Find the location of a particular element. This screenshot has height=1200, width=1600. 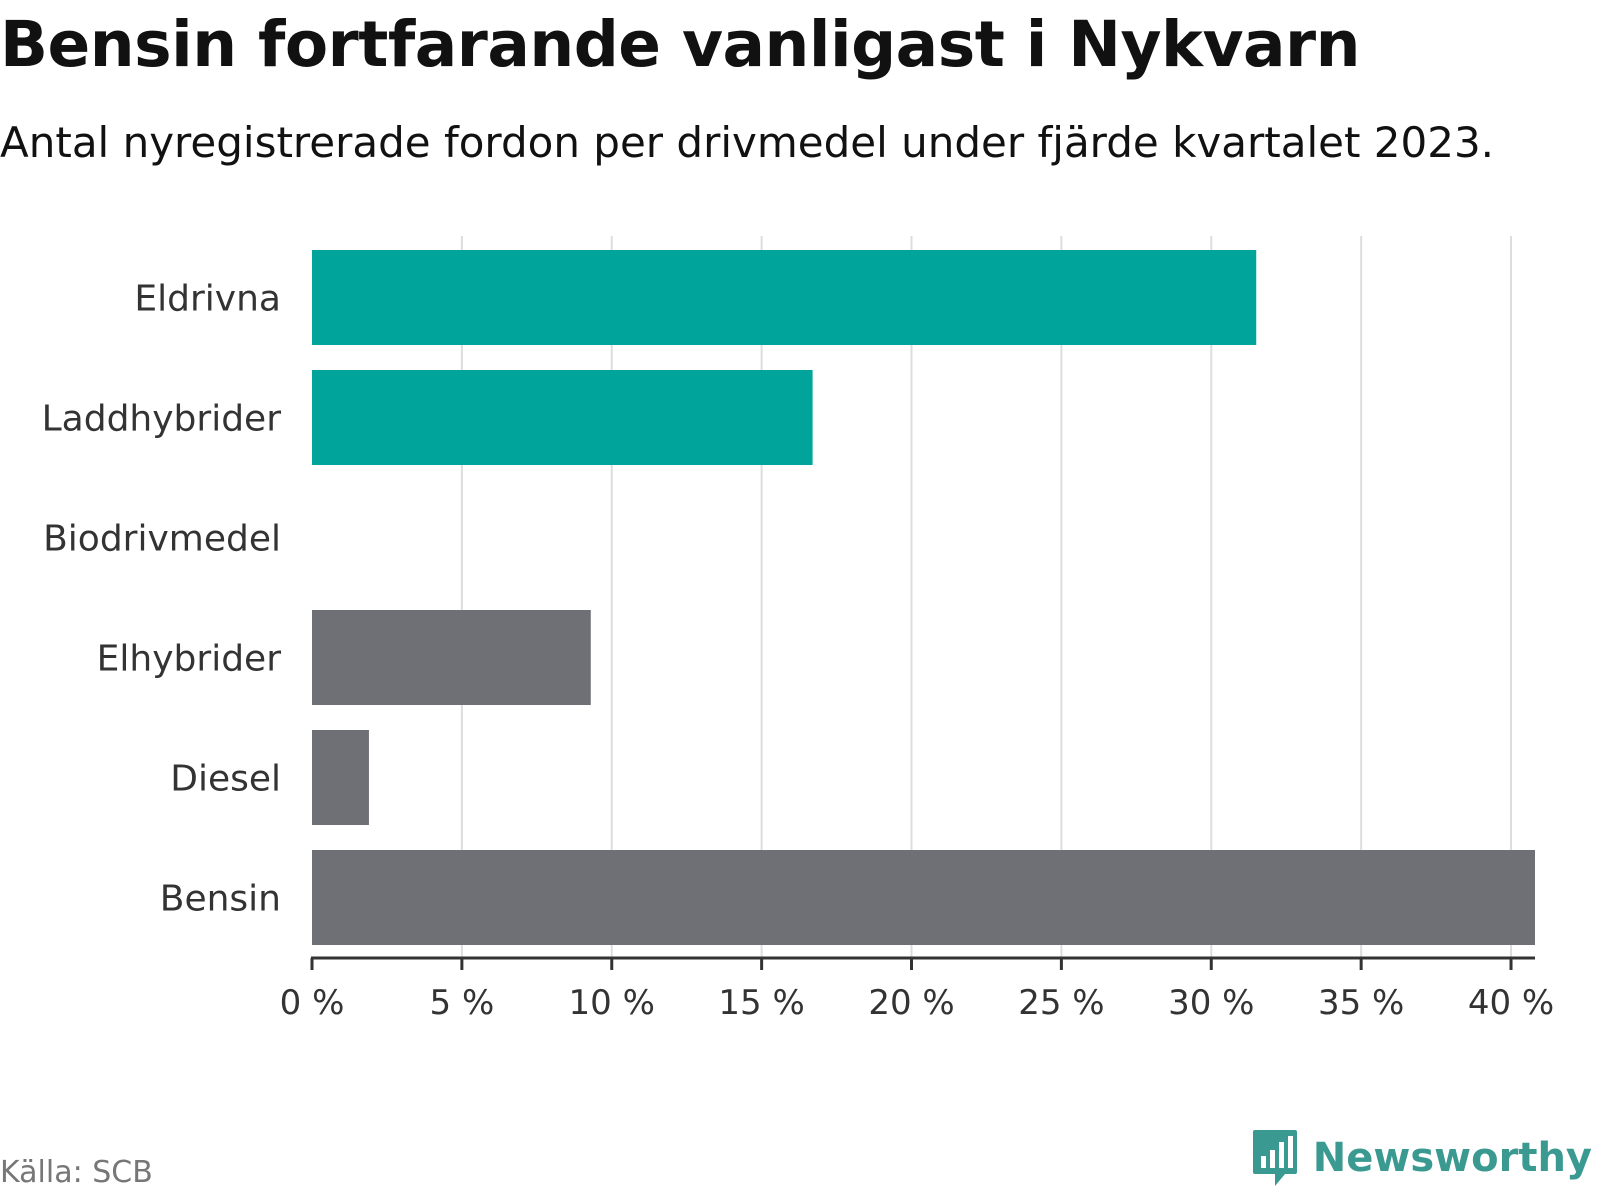

x-tick-label: 40 % is located at coordinates (1511, 1003).